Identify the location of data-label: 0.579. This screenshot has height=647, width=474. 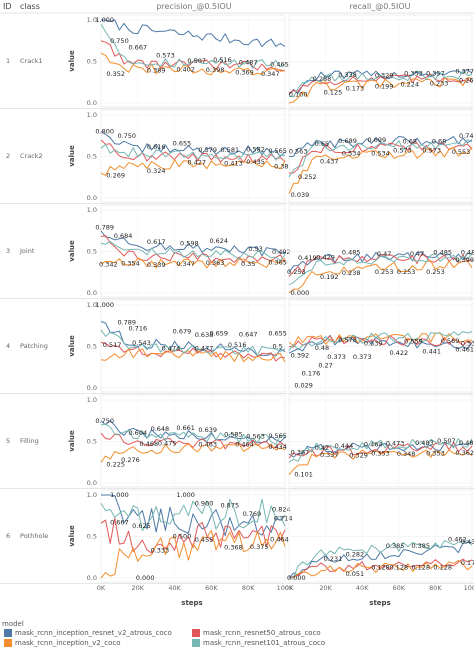
(207, 150).